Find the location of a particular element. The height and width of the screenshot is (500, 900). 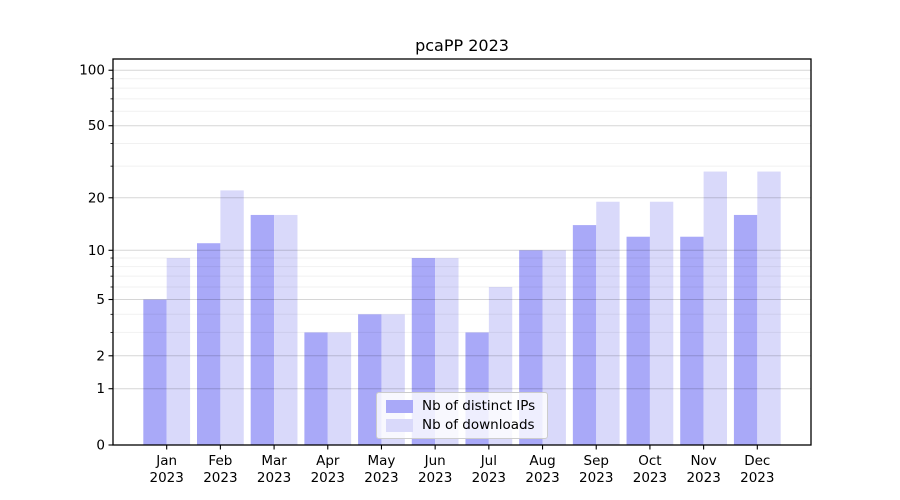

y-tick-label-2: 2 is located at coordinates (100, 356).